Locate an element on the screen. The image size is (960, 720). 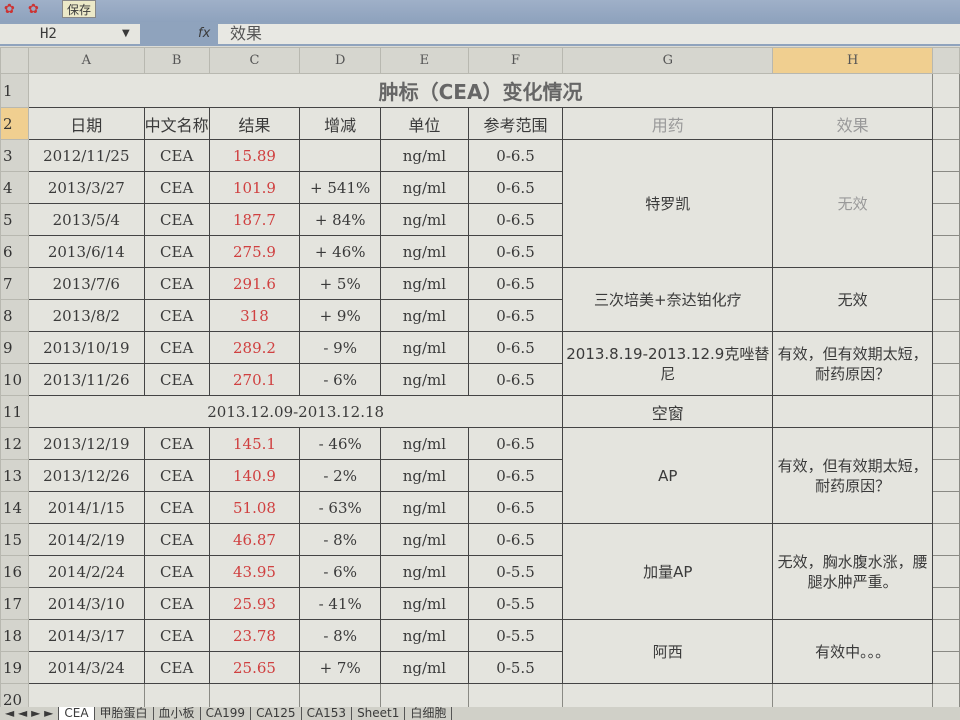
change-cell: - 8% is located at coordinates (340, 635).